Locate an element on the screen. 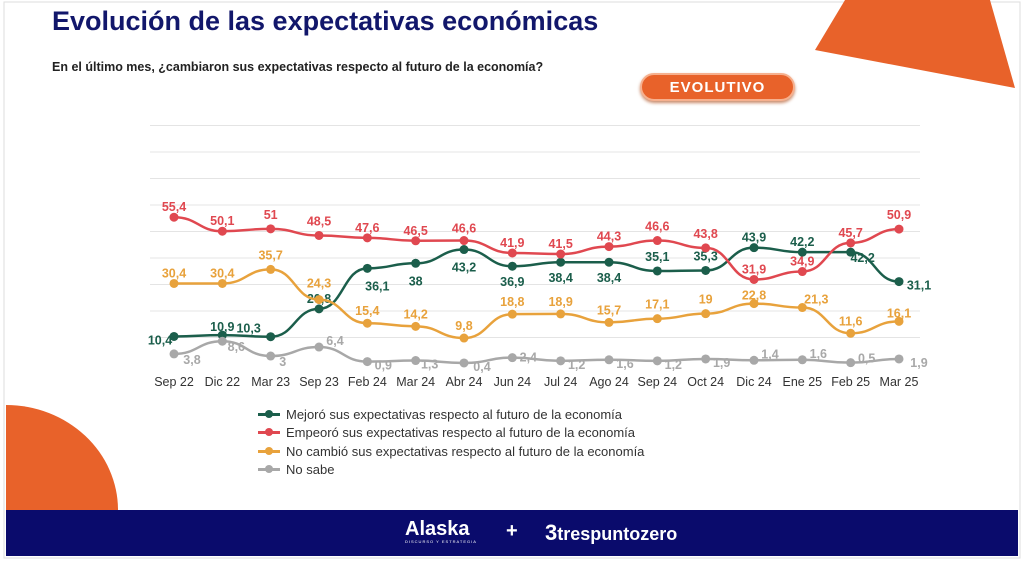 The image size is (1024, 563). data-label: 36,1 is located at coordinates (377, 286).